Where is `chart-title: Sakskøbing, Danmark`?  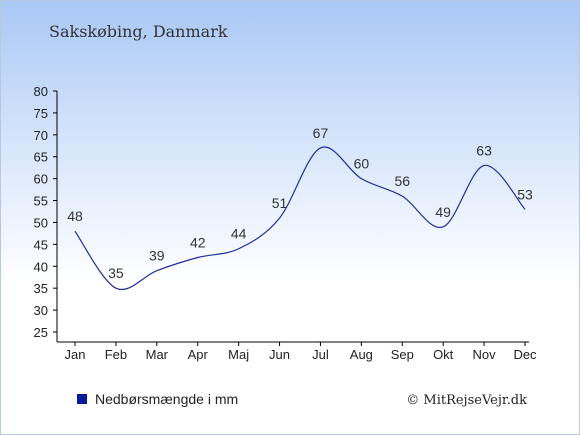 chart-title: Sakskøbing, Danmark is located at coordinates (138, 31).